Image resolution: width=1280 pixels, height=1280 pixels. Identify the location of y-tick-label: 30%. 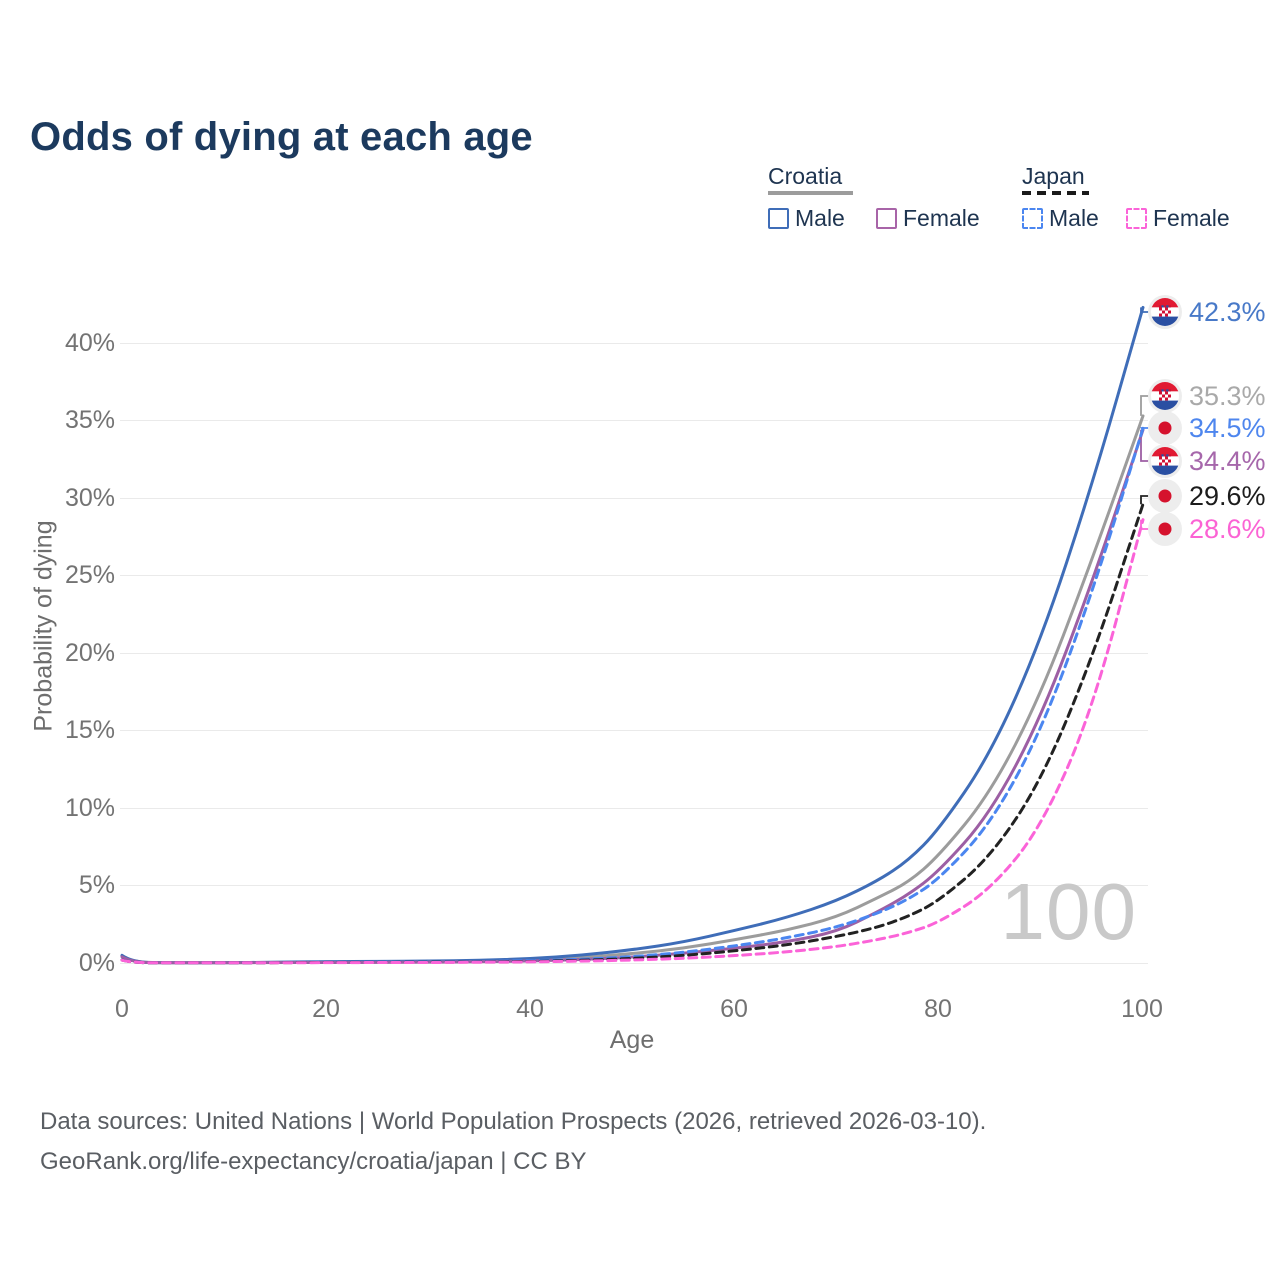
(89, 498).